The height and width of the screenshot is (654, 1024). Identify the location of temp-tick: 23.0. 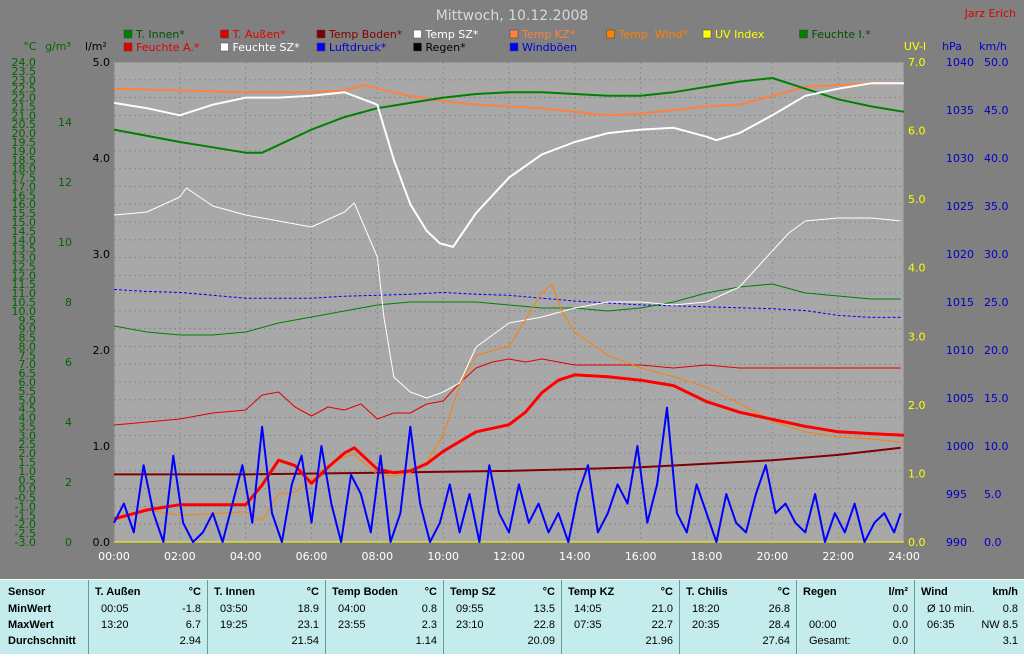
(24, 80).